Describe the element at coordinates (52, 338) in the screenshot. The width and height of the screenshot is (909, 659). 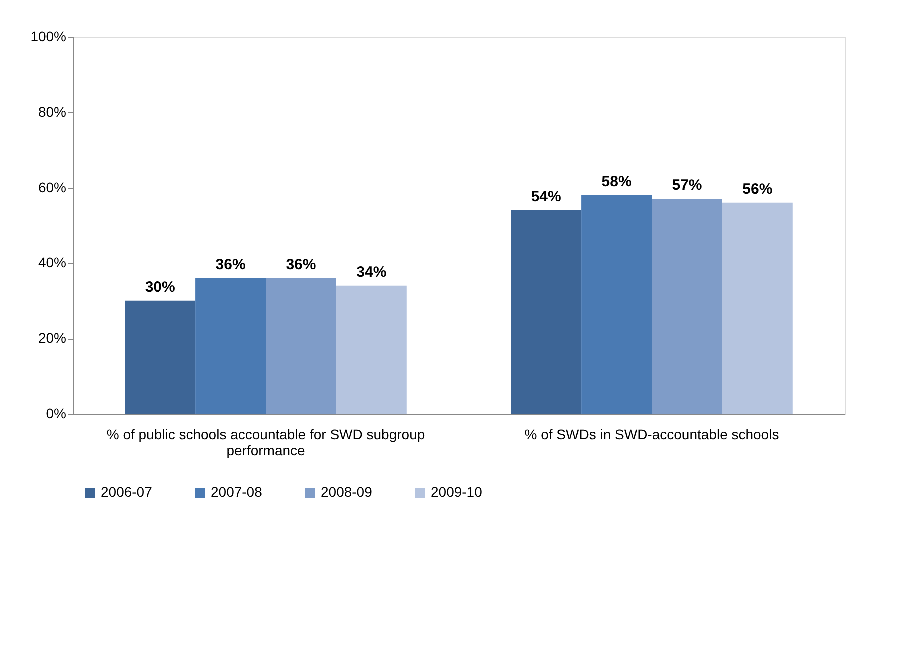
I see `y-tick-label: 20%` at that location.